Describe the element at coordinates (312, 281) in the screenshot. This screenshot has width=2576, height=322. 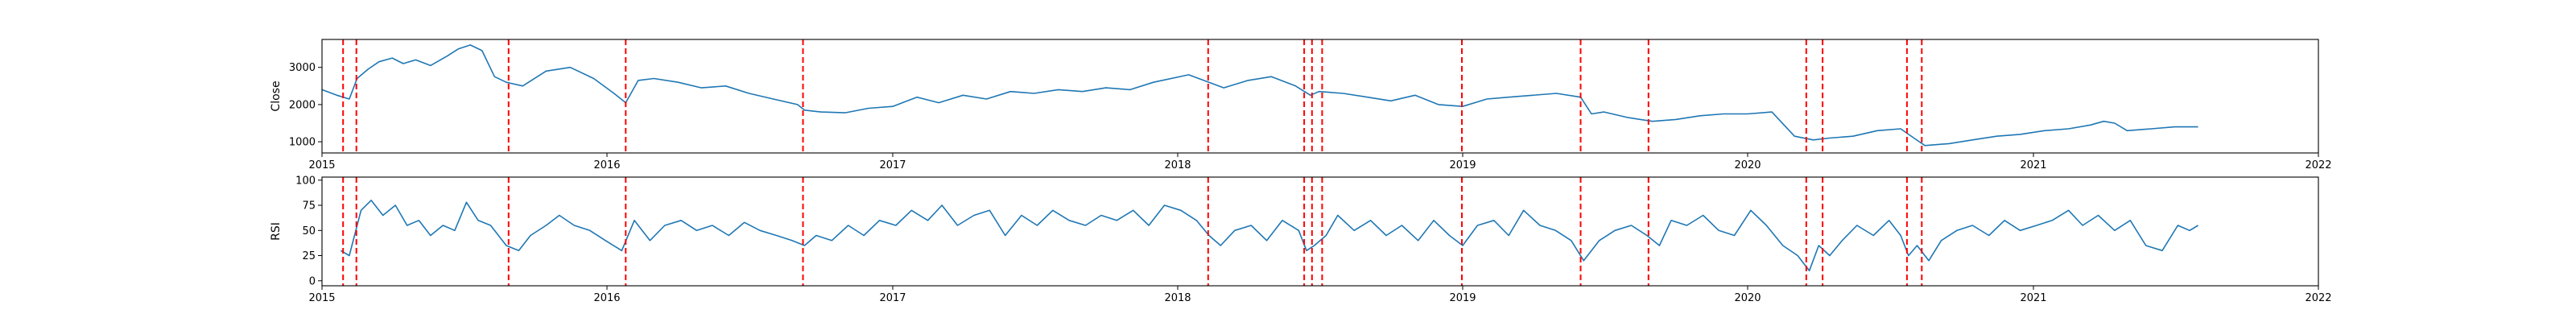
I see `y-tick-label: 0` at that location.